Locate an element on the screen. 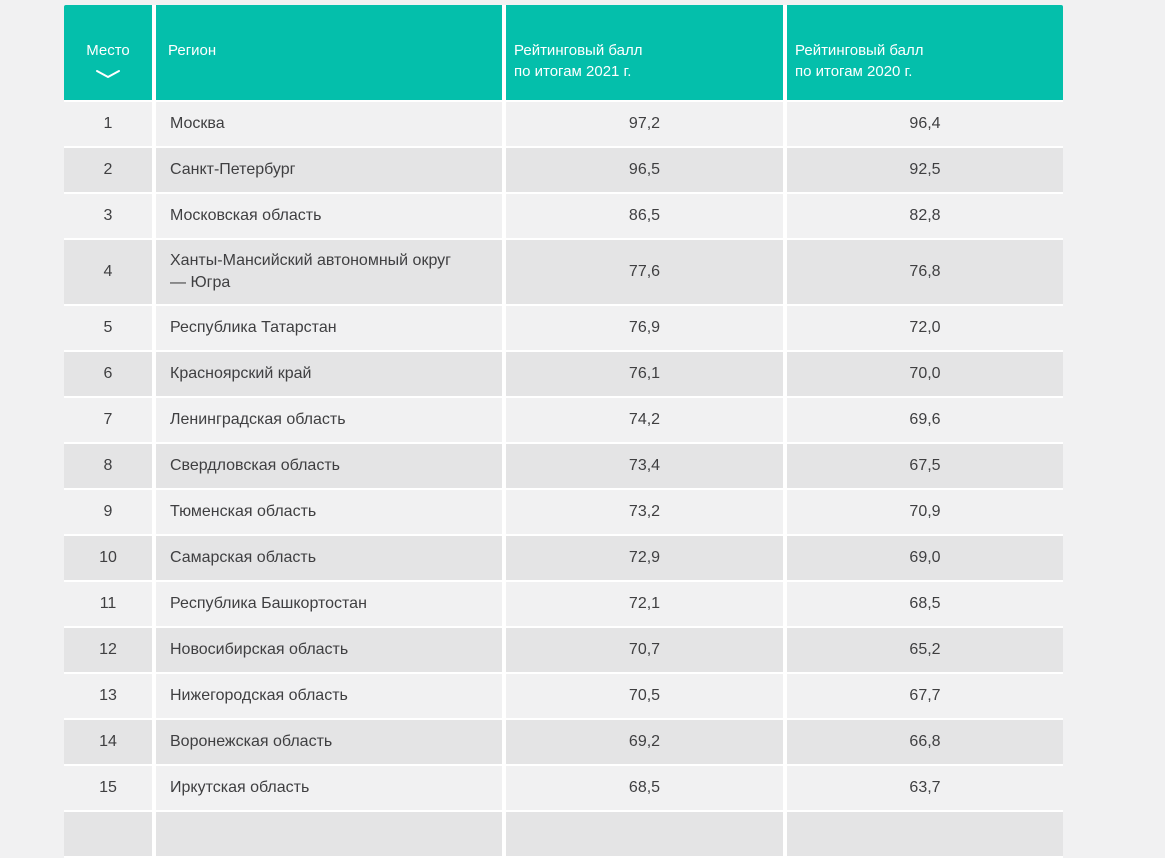  cell-score-2020: 92,5 is located at coordinates (925, 171).